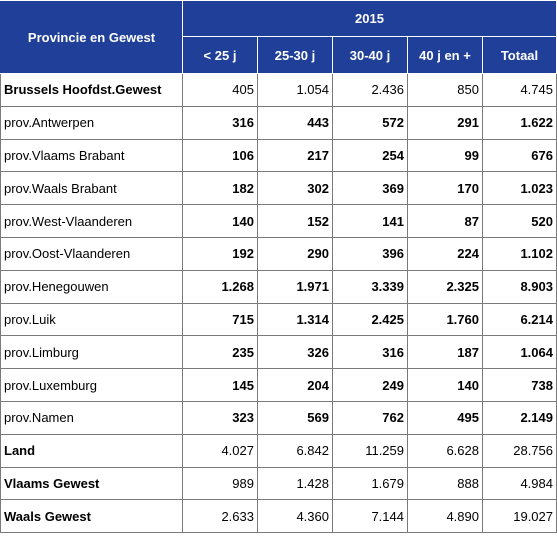  What do you see at coordinates (445, 188) in the screenshot?
I see `table-cell: 170` at bounding box center [445, 188].